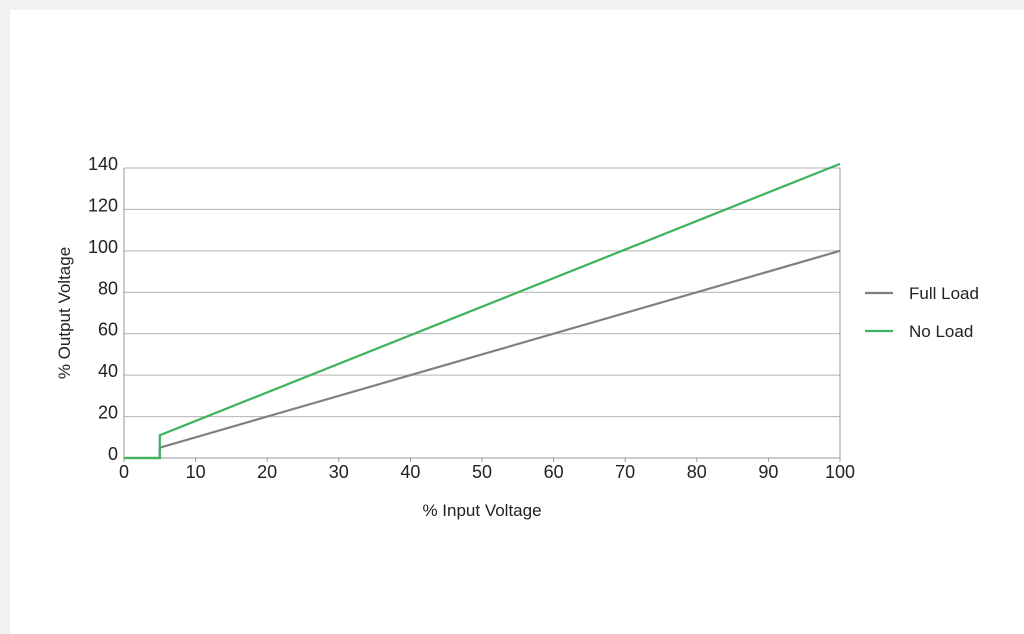  What do you see at coordinates (103, 309) in the screenshot?
I see `y-tick-labels: 0 20 40 60 80 100 120 140` at bounding box center [103, 309].